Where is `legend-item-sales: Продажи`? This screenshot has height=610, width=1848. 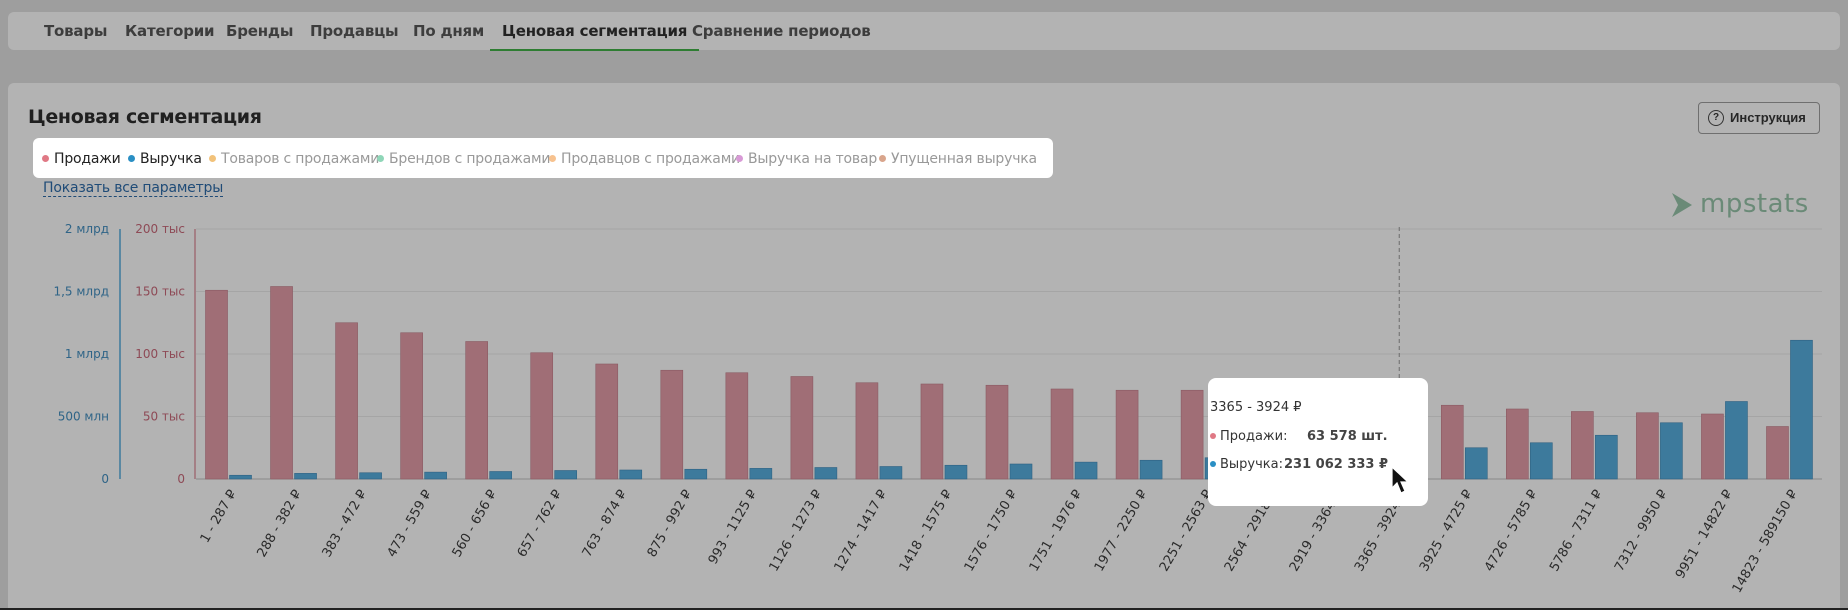
legend-item-sales: Продажи is located at coordinates (81, 159).